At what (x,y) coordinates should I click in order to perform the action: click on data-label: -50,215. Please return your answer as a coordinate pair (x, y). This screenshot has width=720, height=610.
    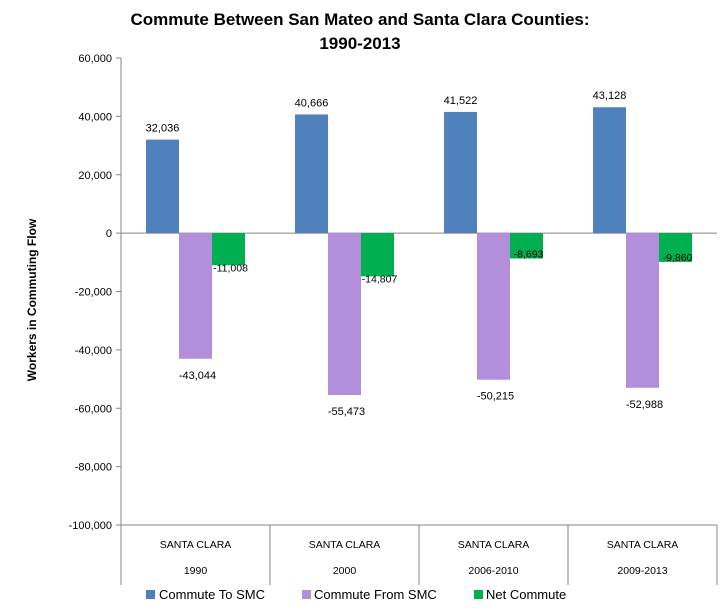
    Looking at the image, I should click on (495, 397).